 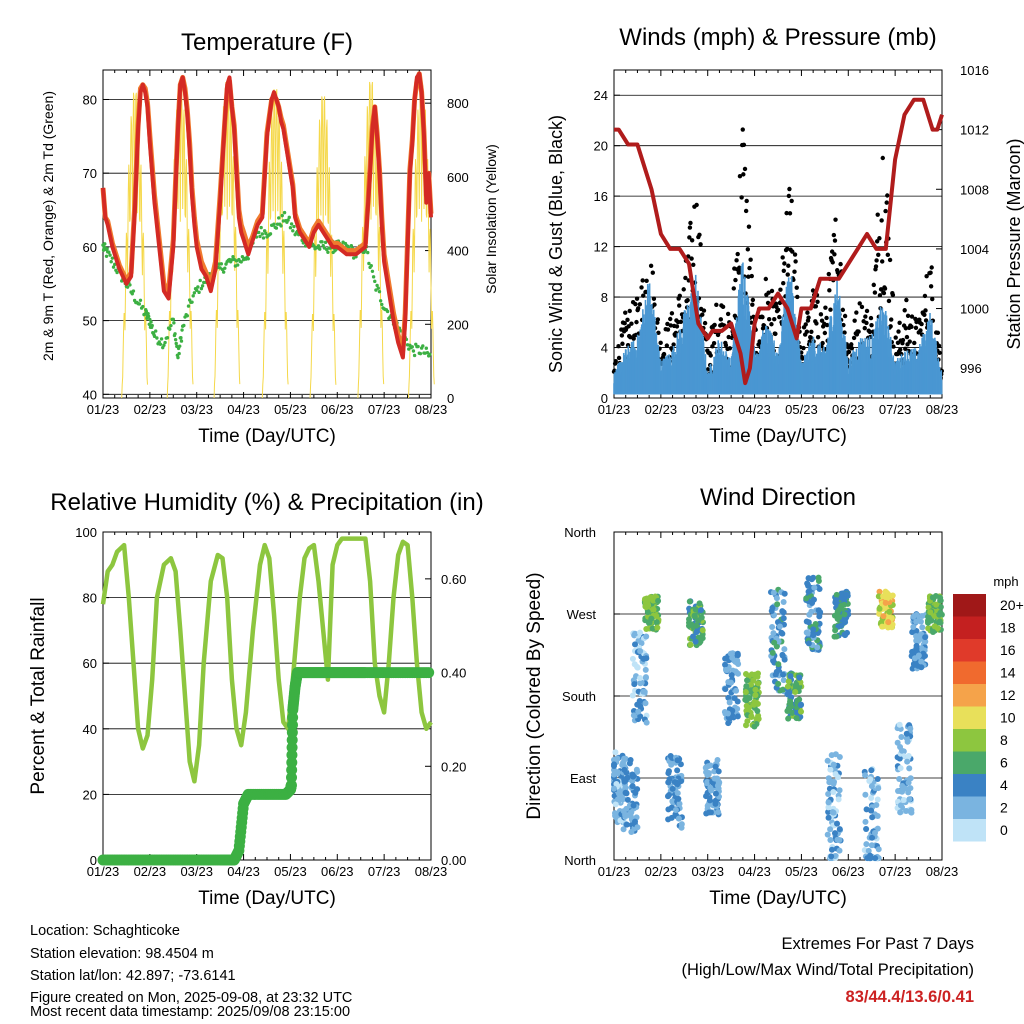 What do you see at coordinates (266, 660) in the screenshot?
I see `rh-line` at bounding box center [266, 660].